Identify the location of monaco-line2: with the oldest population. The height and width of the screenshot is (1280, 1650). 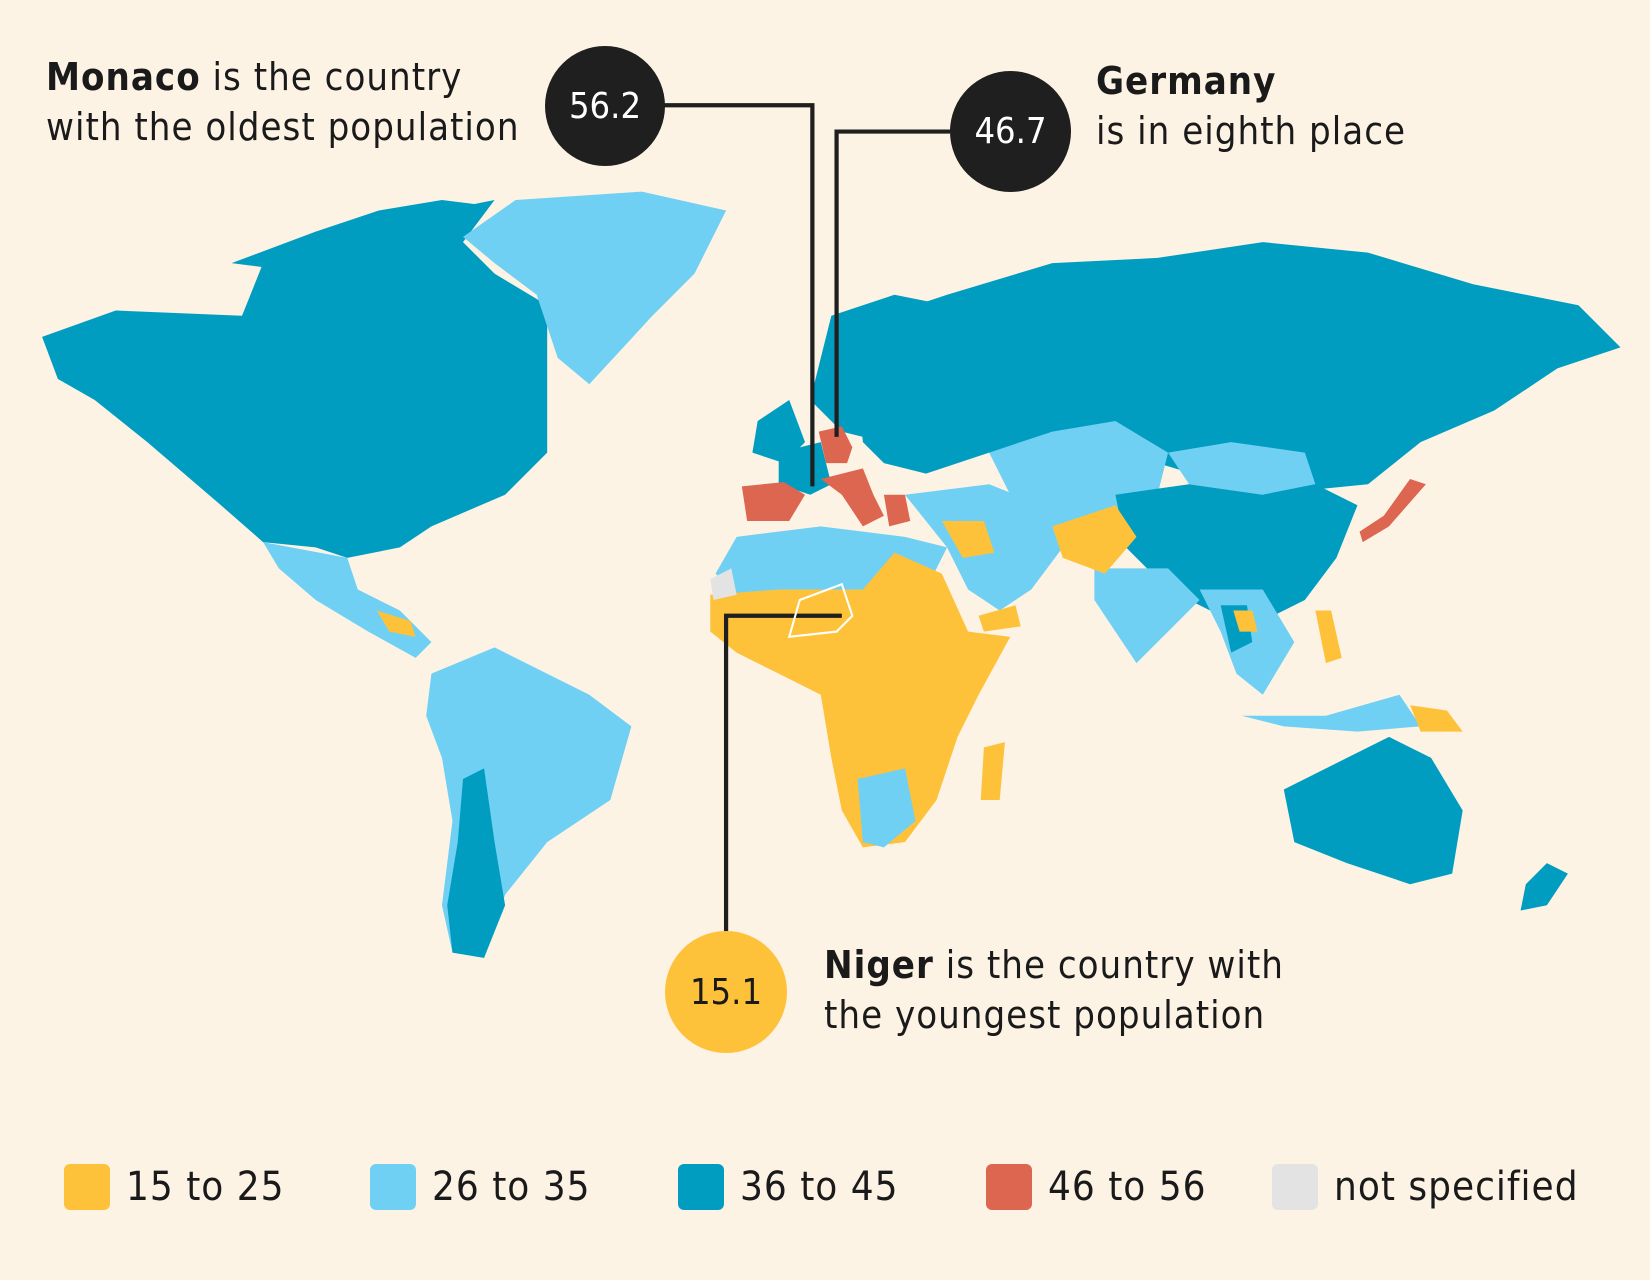
(283, 127).